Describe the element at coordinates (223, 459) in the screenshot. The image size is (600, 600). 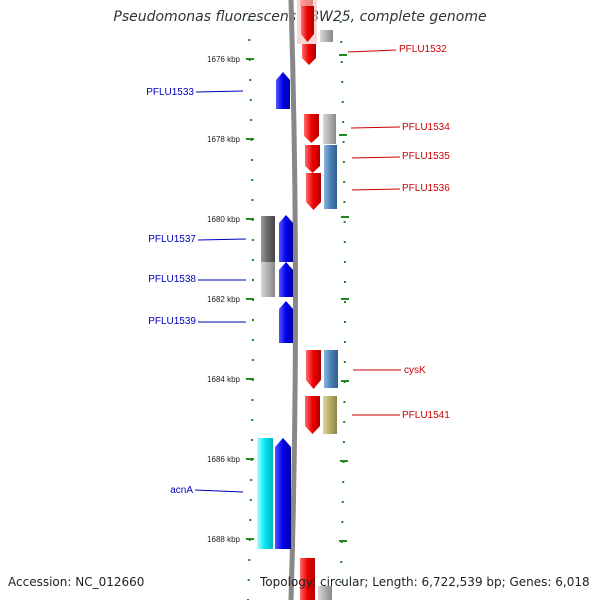
I see `tick-label: 1686 kbp` at that location.